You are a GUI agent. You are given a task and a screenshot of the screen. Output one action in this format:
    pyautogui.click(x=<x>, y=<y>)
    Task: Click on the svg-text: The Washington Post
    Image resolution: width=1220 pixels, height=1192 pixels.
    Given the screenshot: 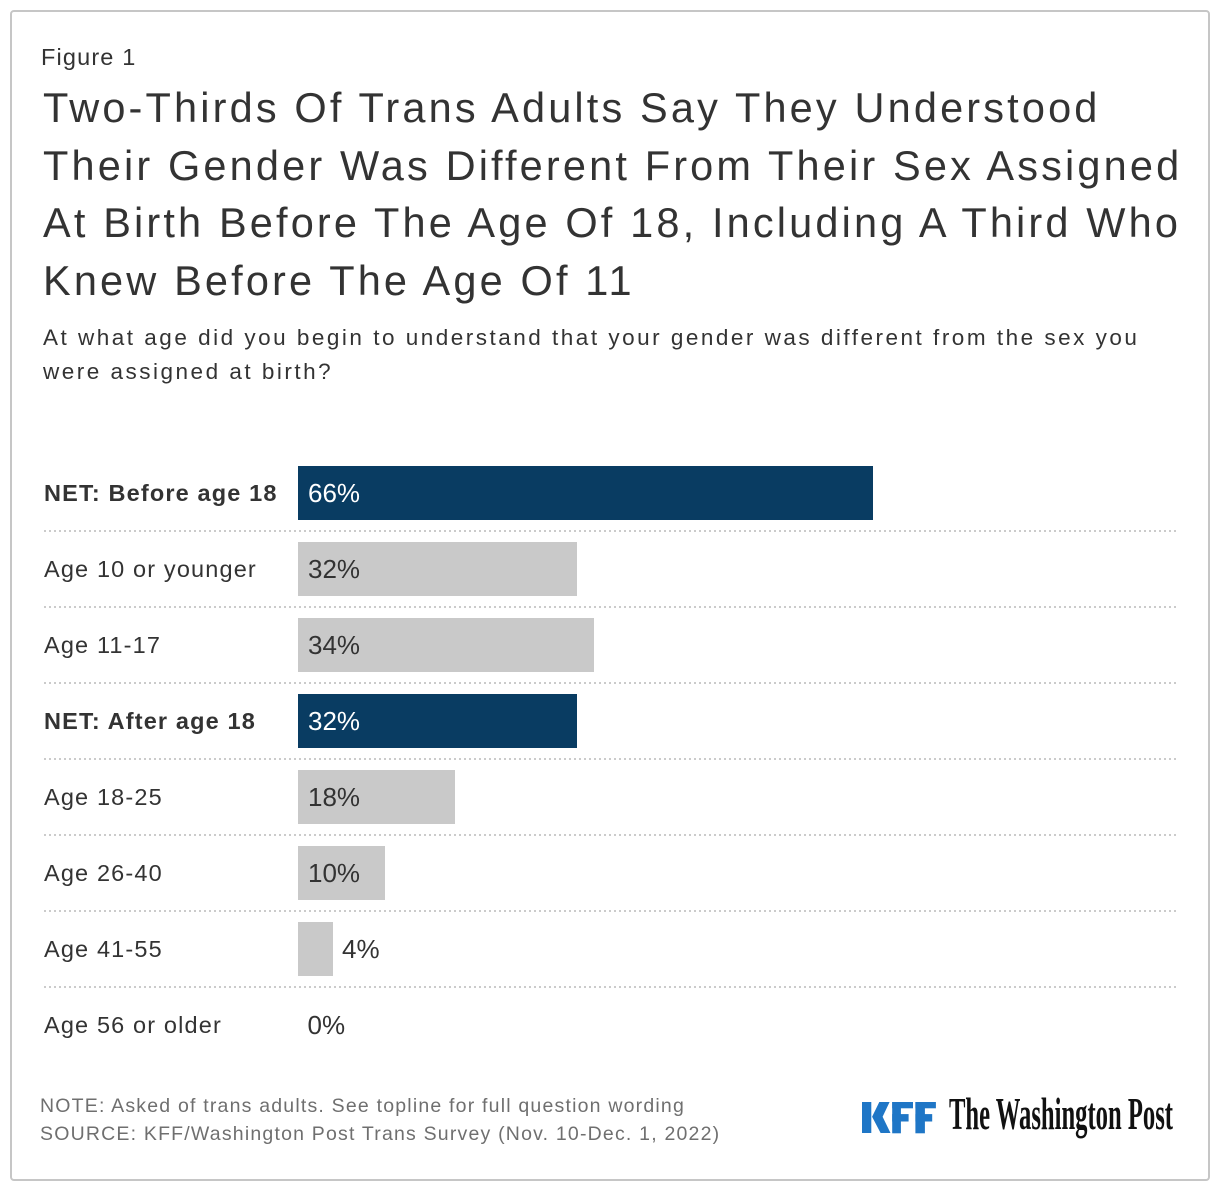 What is the action you would take?
    pyautogui.click(x=1061, y=1115)
    